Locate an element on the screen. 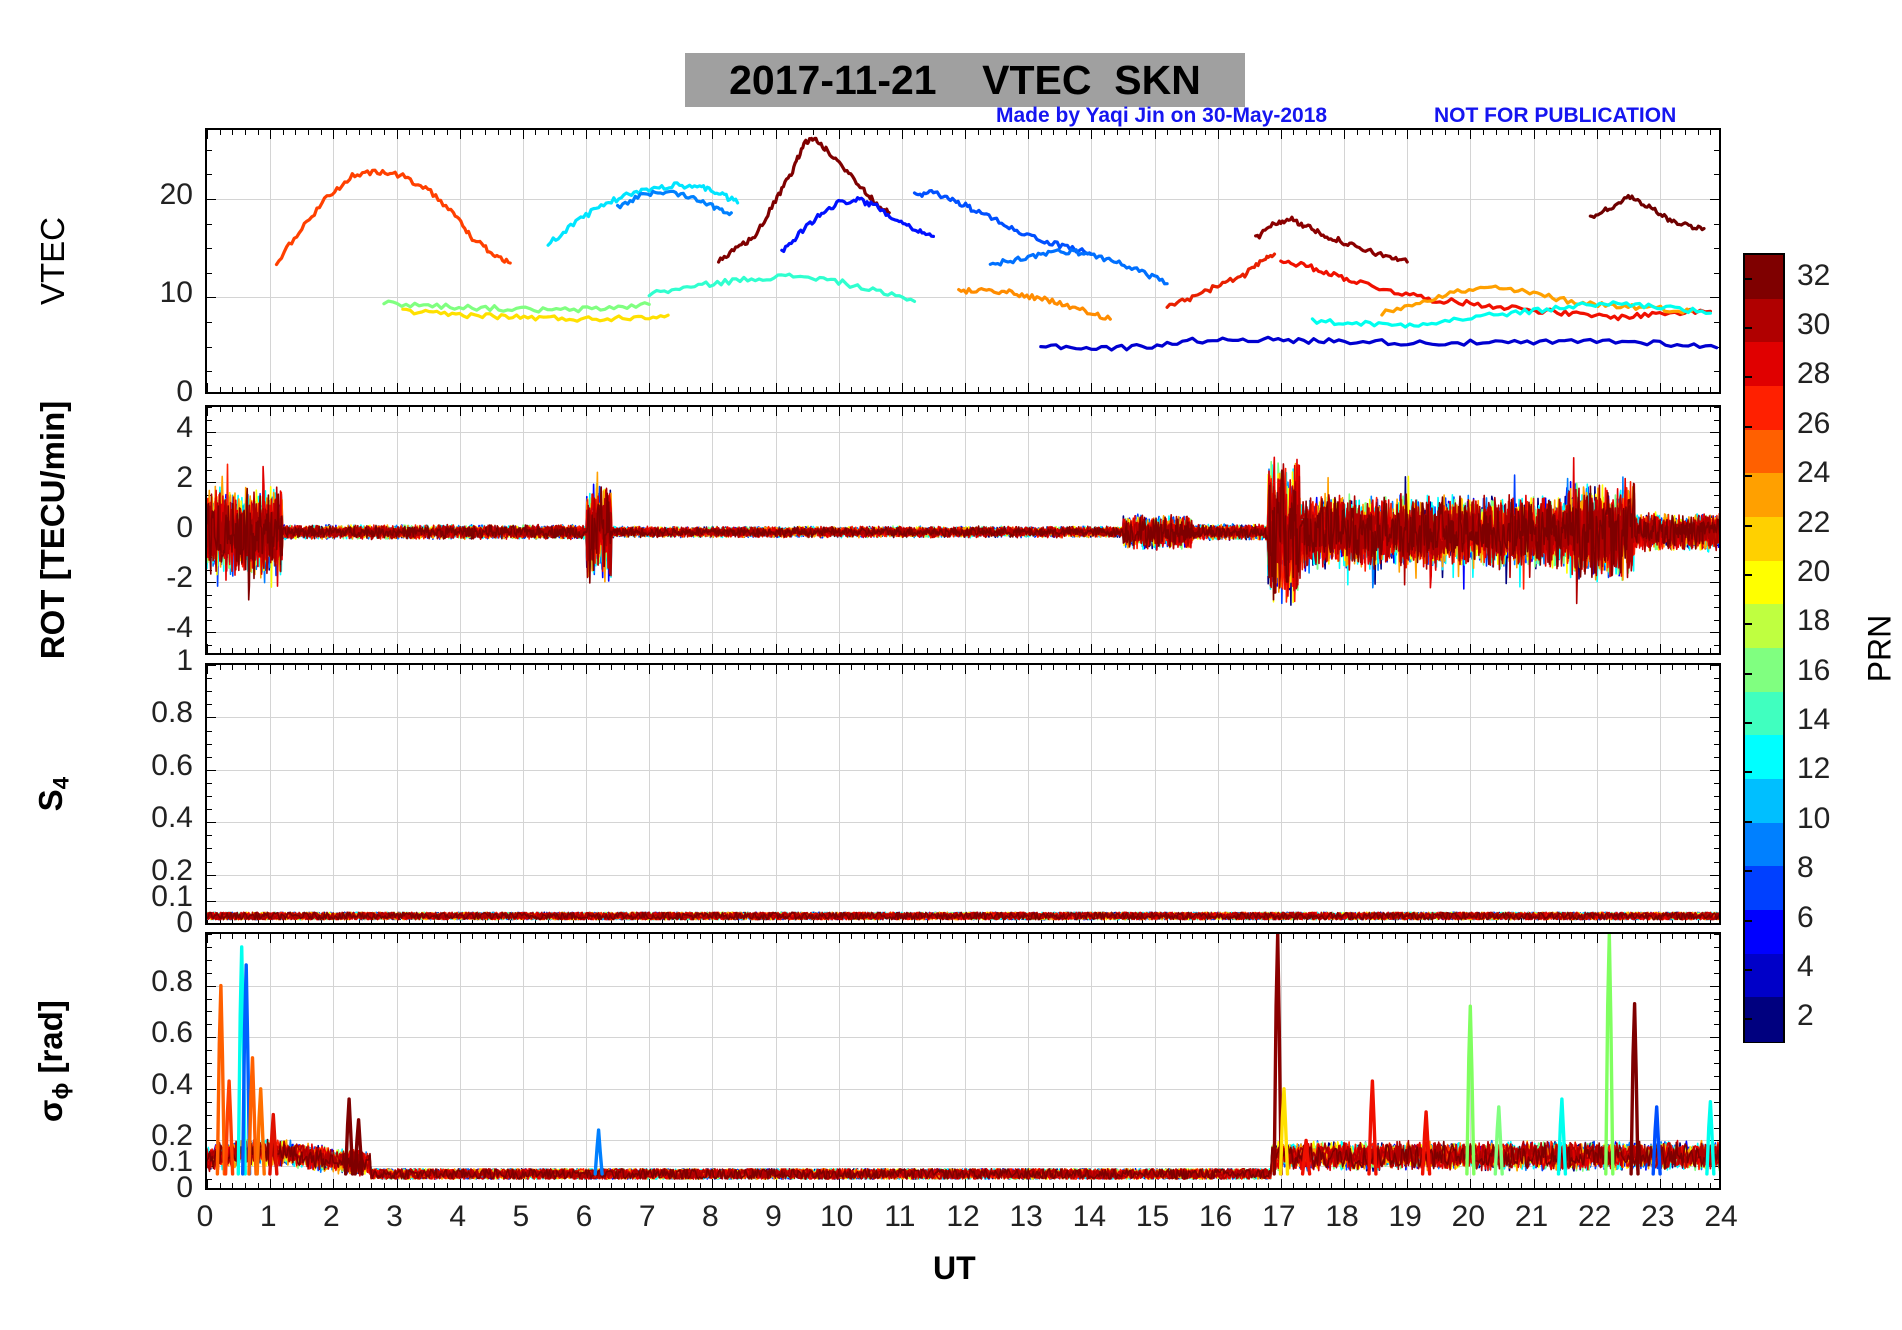 The width and height of the screenshot is (1902, 1330). x-tick-label: 3 is located at coordinates (394, 1216).